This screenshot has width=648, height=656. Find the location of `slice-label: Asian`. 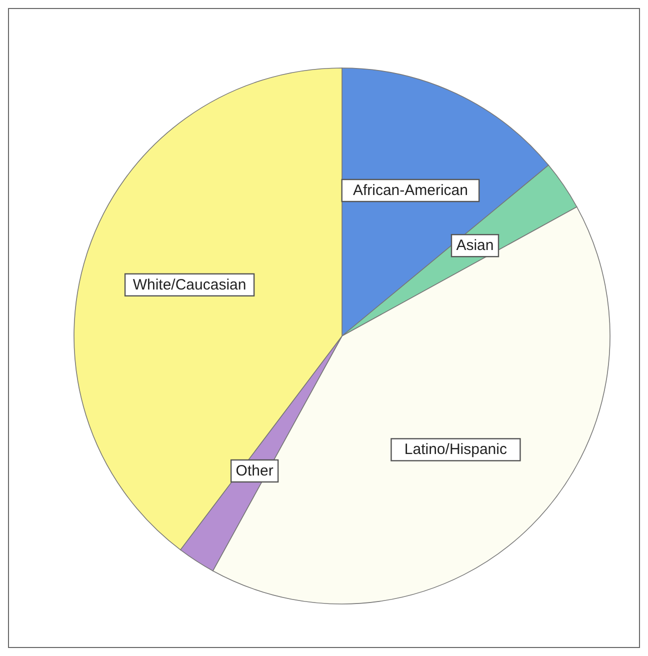

slice-label: Asian is located at coordinates (475, 245).